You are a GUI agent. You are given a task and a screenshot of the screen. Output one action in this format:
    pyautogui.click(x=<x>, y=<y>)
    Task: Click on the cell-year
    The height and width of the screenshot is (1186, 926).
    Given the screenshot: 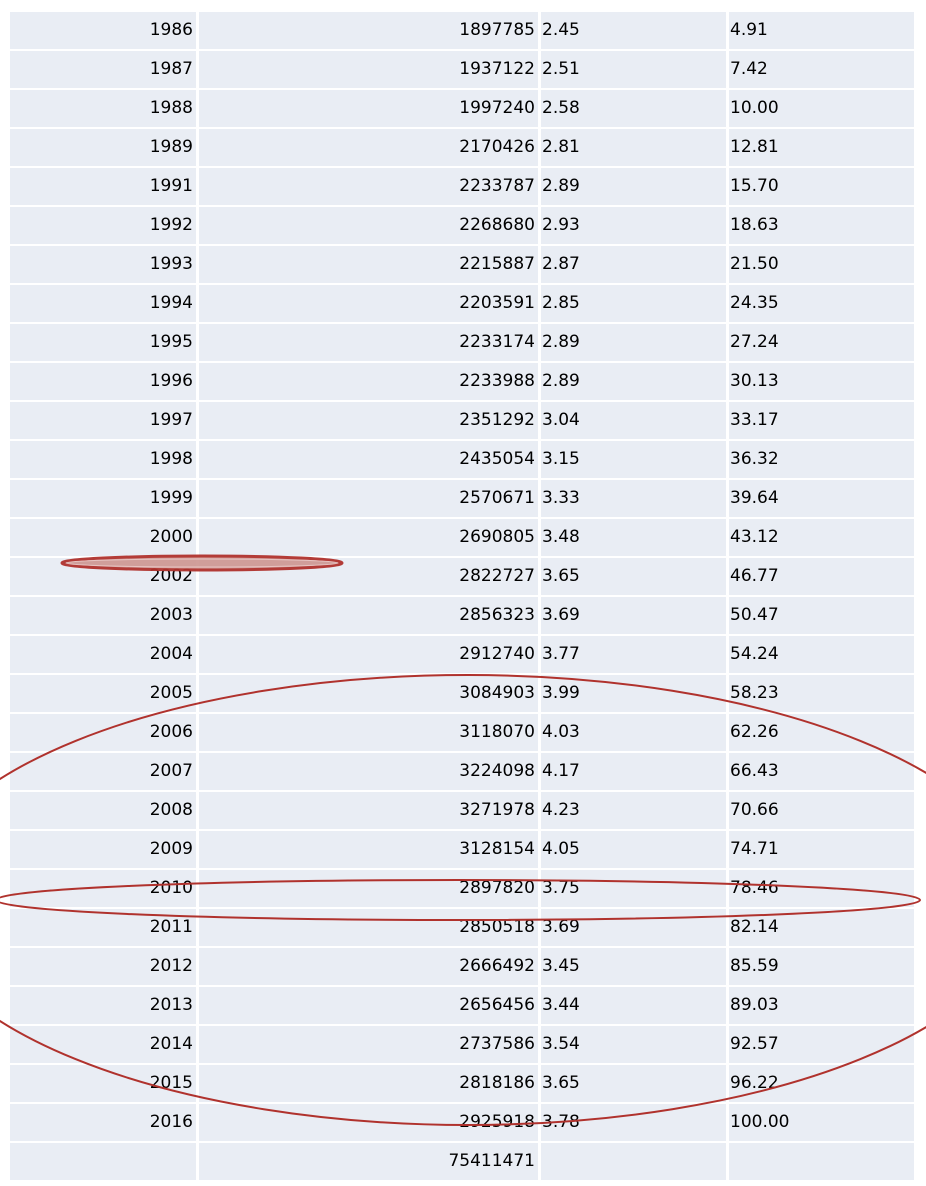 What is the action you would take?
    pyautogui.click(x=103, y=1161)
    